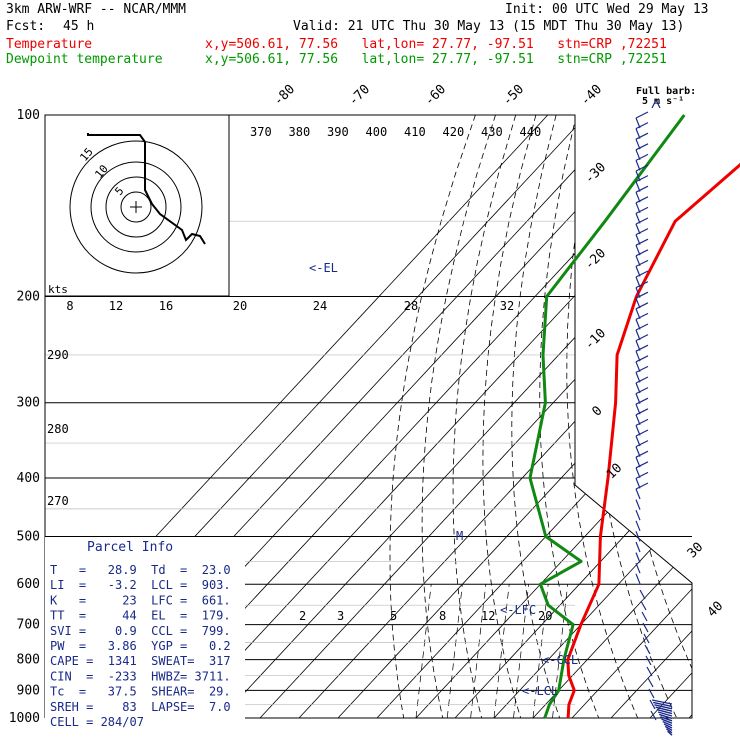 This screenshot has height=740, width=740. I want to click on isotherm-label: 40, so click(716, 610).